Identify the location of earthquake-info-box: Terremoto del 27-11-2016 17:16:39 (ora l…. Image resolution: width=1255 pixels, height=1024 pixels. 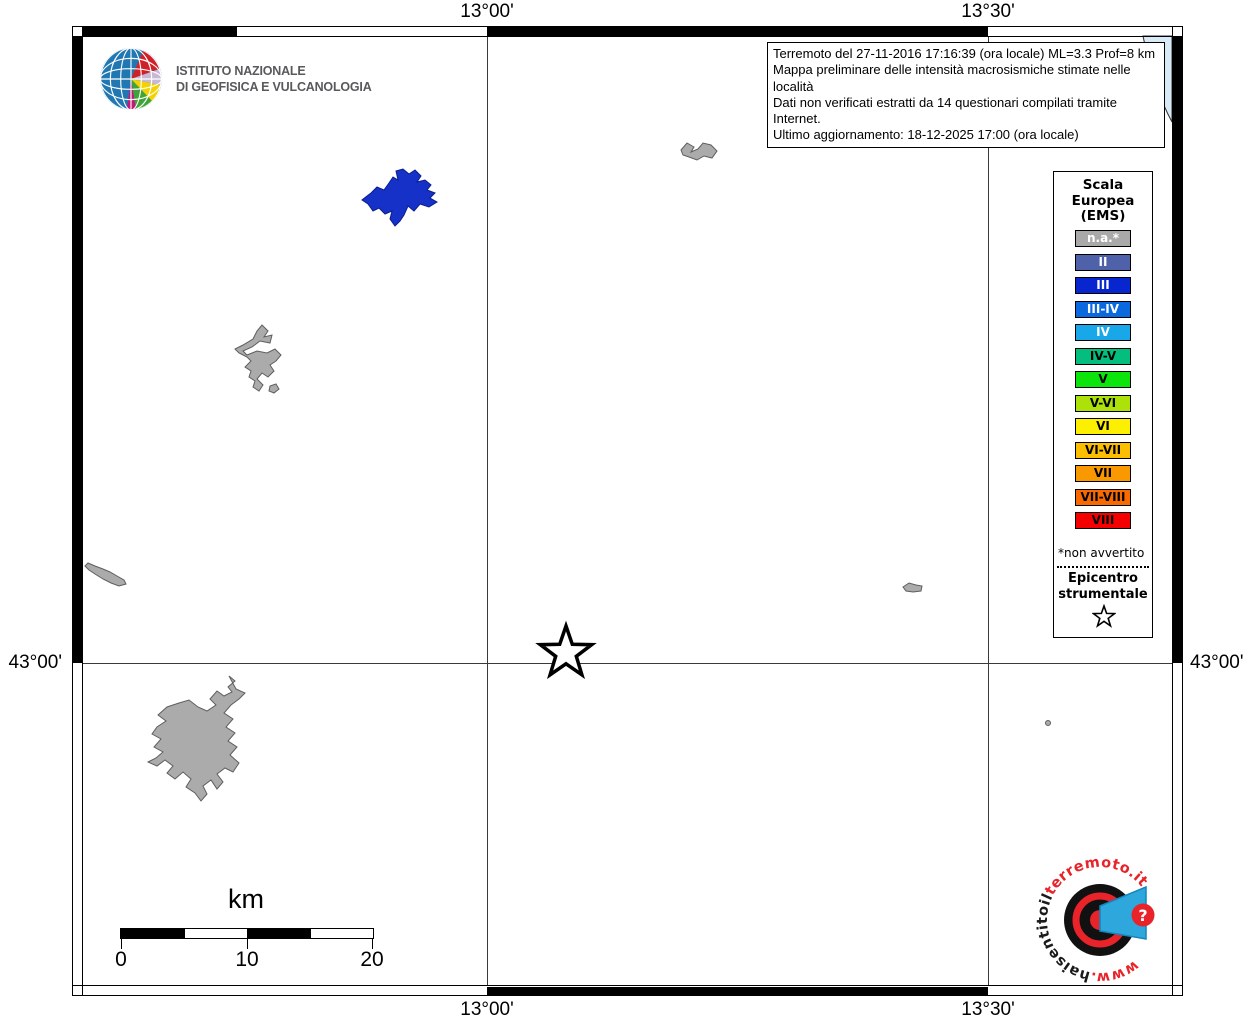
(966, 95).